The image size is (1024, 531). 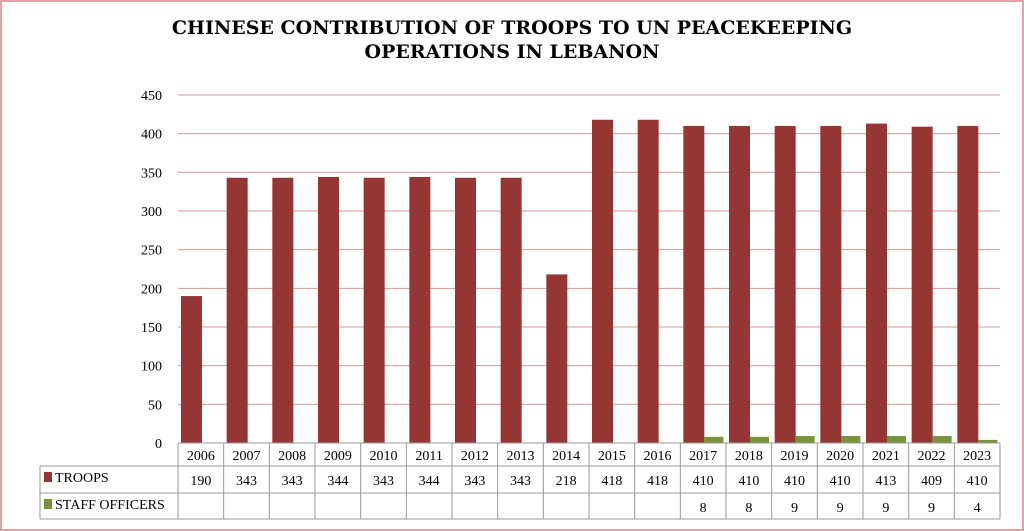 What do you see at coordinates (292, 456) in the screenshot?
I see `x-tick-label: 2008` at bounding box center [292, 456].